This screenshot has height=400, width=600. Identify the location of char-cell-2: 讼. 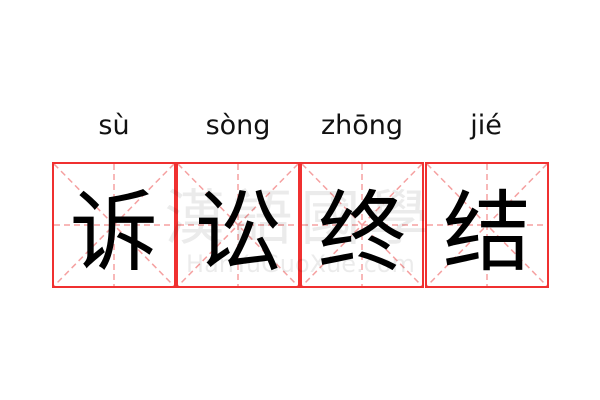
(238, 225).